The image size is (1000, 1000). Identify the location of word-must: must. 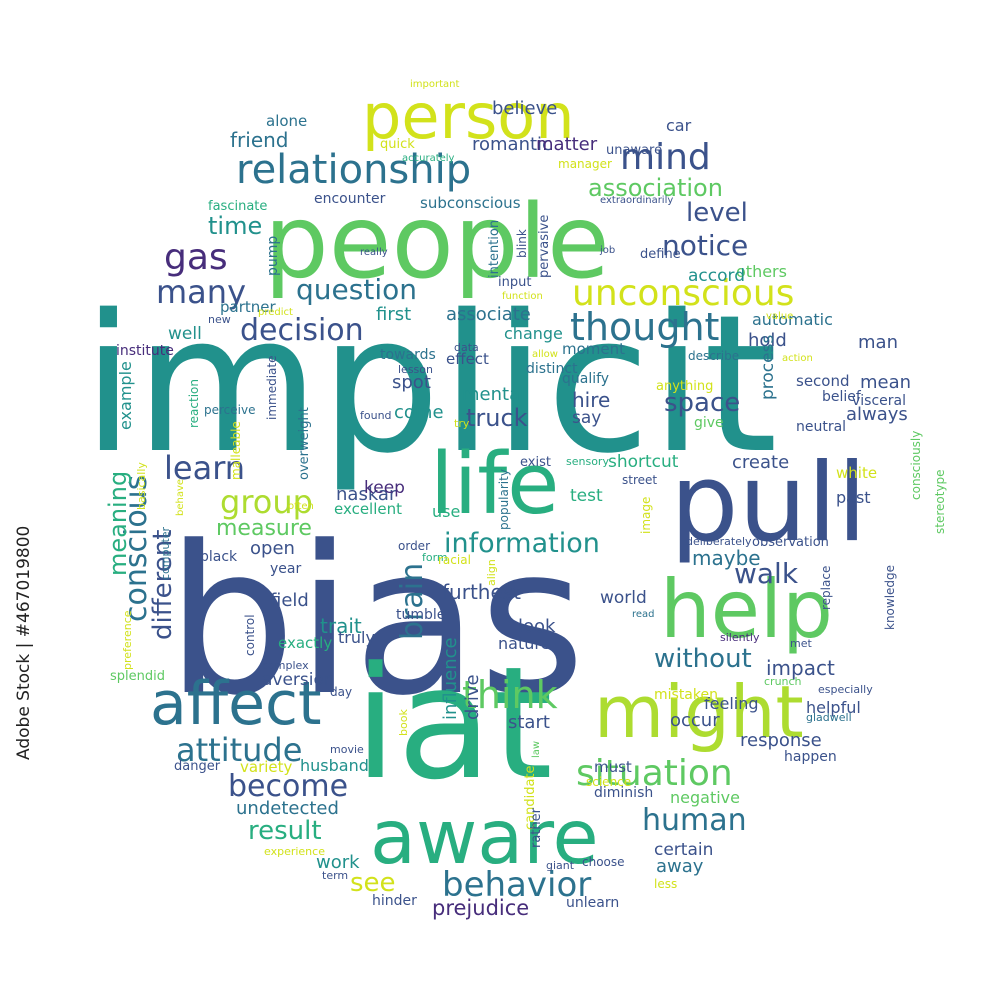
(613, 767).